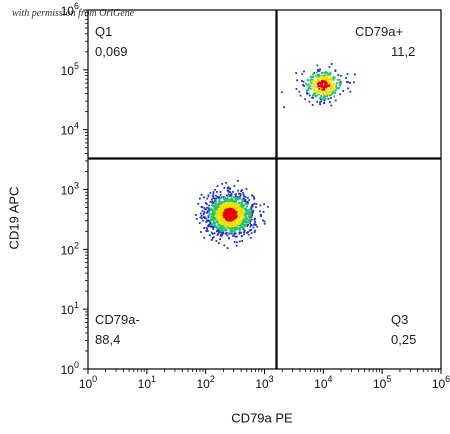  Describe the element at coordinates (104, 31) in the screenshot. I see `quadrant-q1-name: Q1` at that location.